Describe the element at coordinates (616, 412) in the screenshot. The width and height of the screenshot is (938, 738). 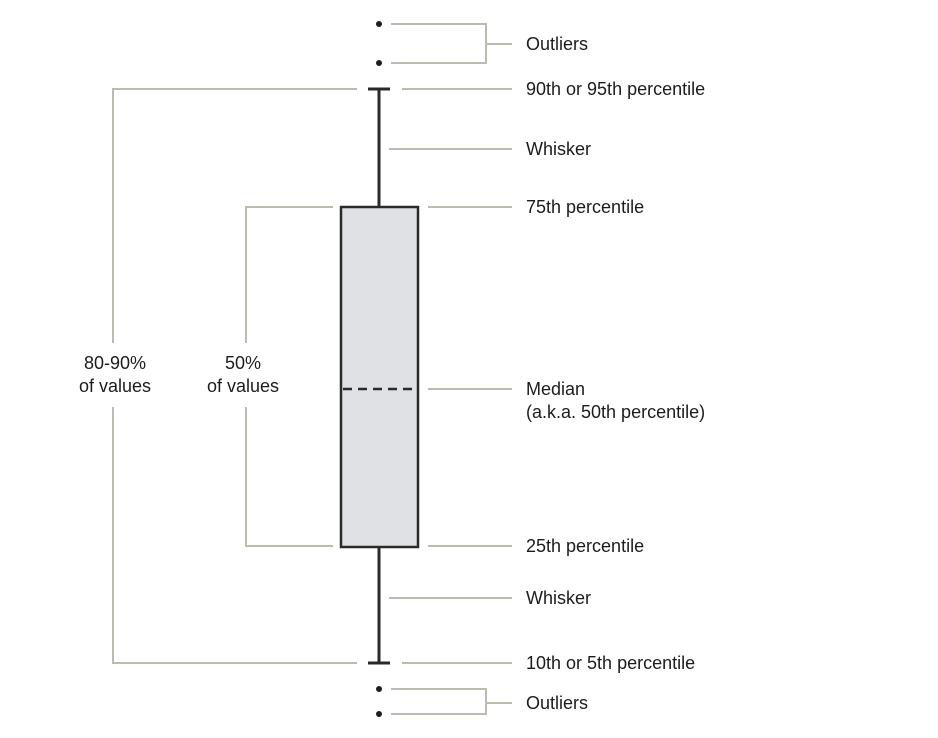
I see `median-label-subtitle: (a.k.a. 50th percentile)` at that location.